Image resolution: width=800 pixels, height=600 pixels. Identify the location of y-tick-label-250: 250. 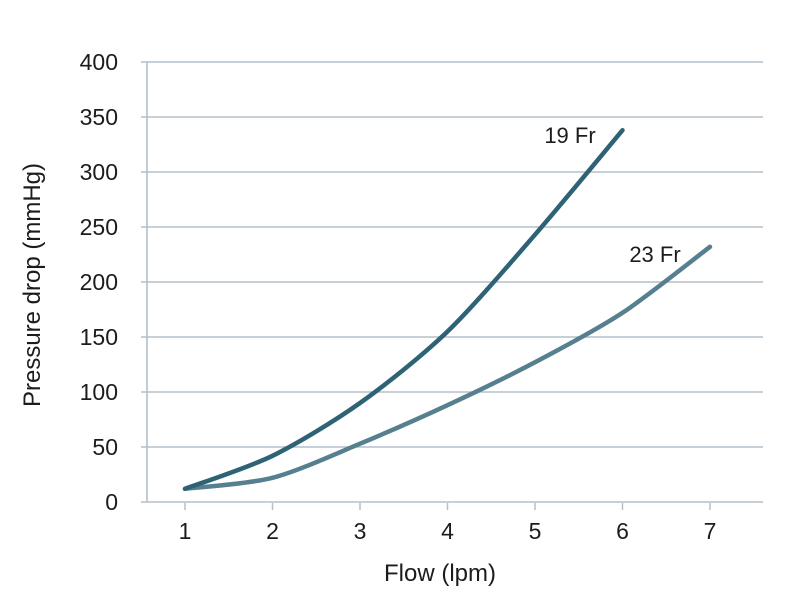
(99, 227).